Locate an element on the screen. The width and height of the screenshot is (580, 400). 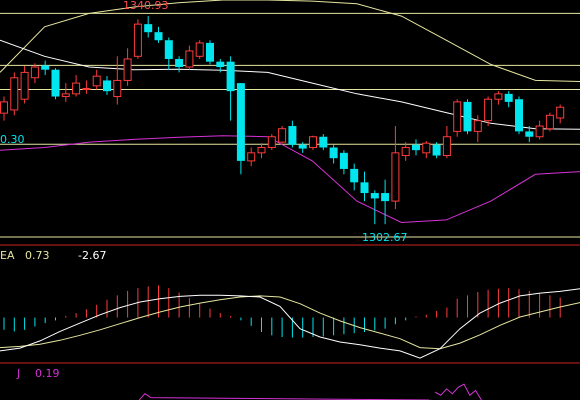
dea-line is located at coordinates (290, 322).